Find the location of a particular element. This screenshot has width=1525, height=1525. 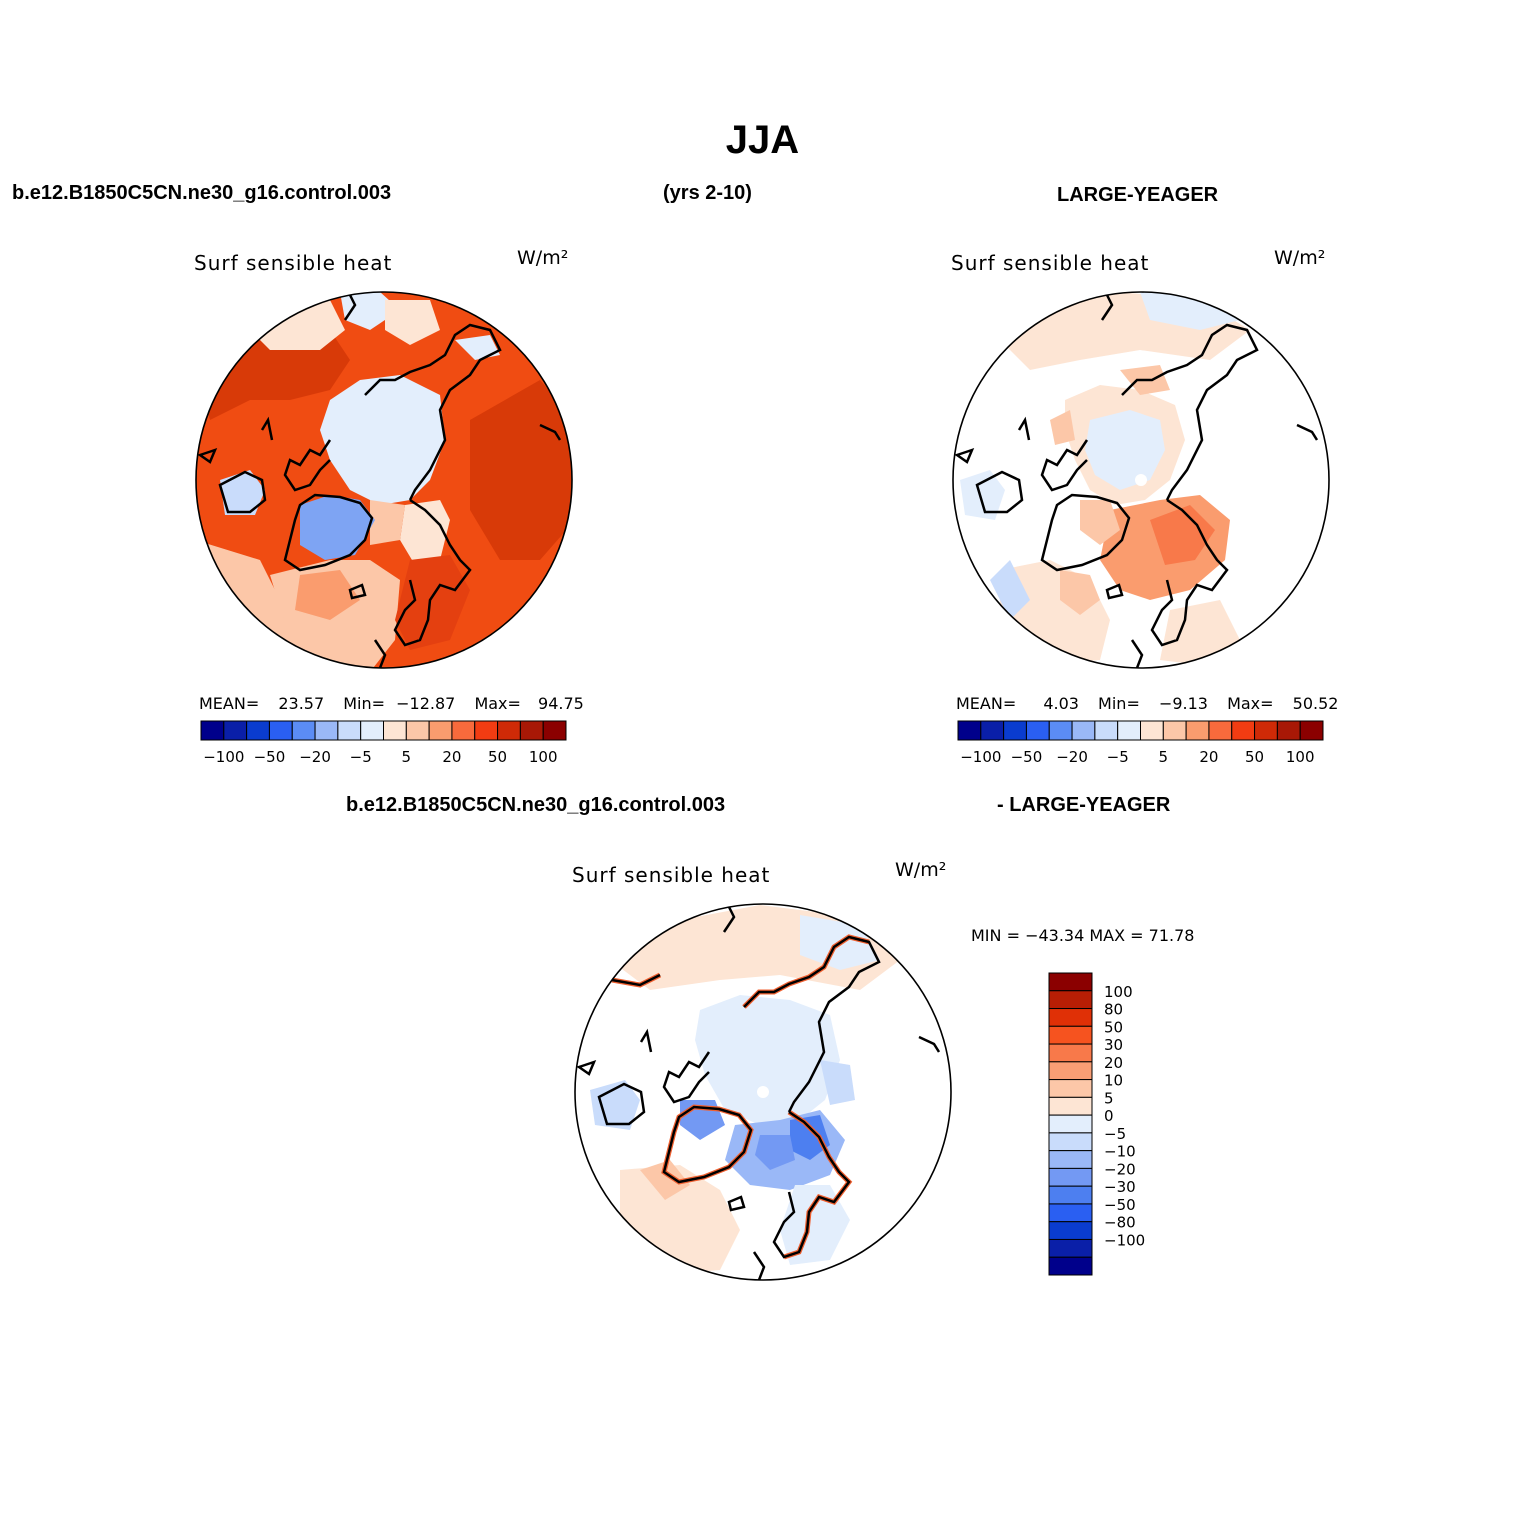

panel3-units: W/m² is located at coordinates (921, 870).